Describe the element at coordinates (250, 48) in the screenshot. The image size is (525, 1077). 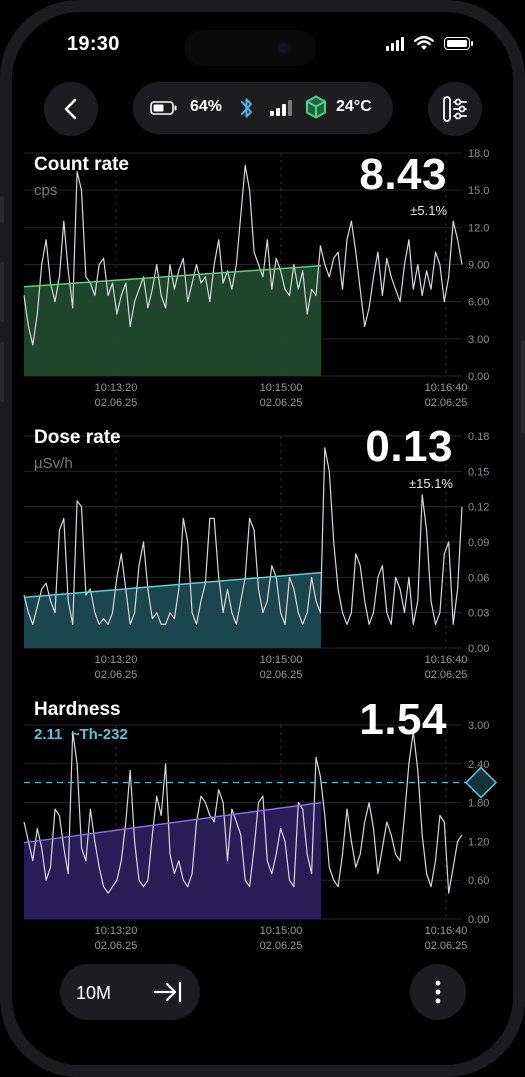
I see `dynamic-island` at that location.